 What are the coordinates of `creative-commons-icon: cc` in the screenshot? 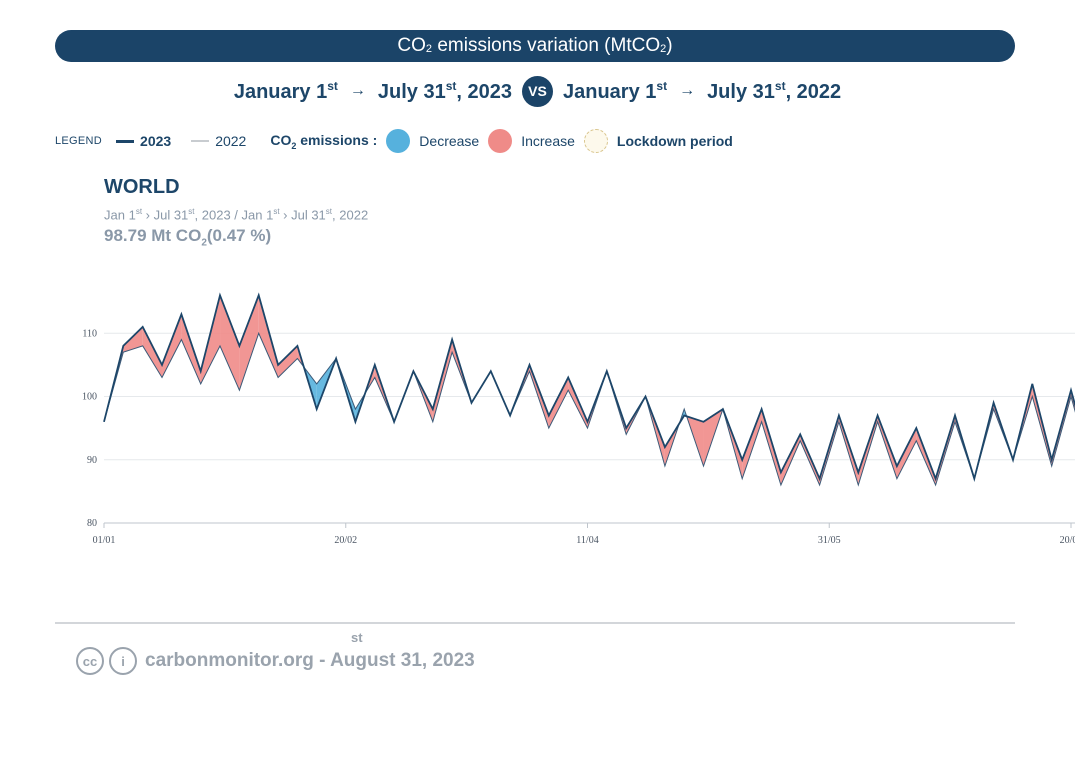 It's located at (90, 661).